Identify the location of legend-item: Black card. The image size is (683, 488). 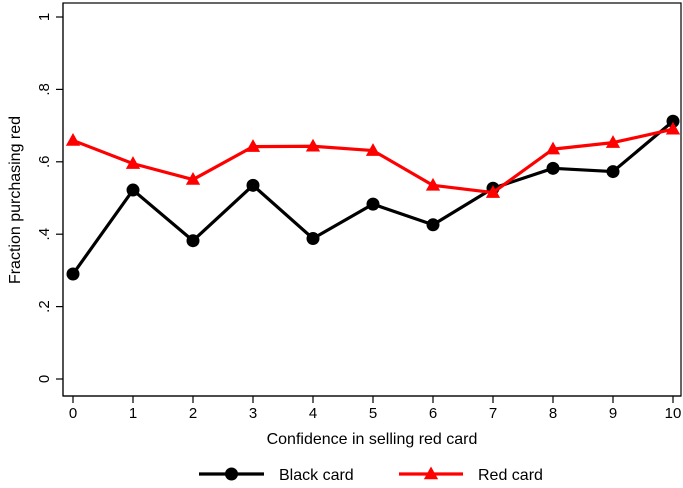
(276, 475).